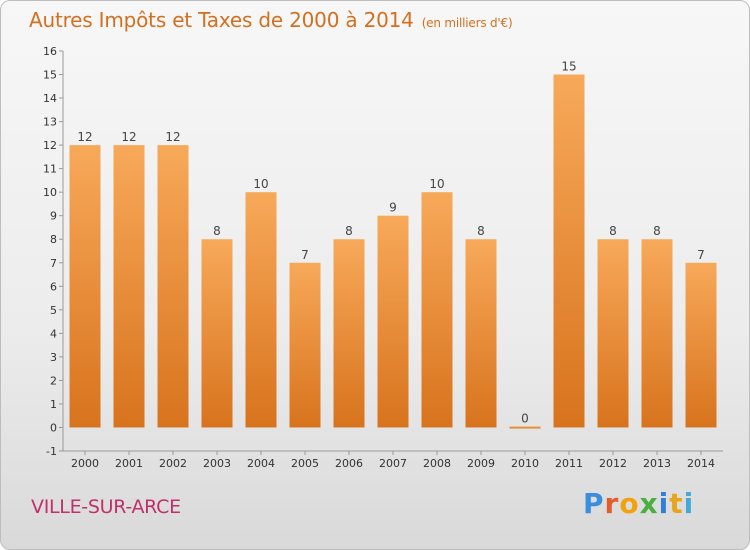  Describe the element at coordinates (50, 145) in the screenshot. I see `y-tick-label: 12` at that location.